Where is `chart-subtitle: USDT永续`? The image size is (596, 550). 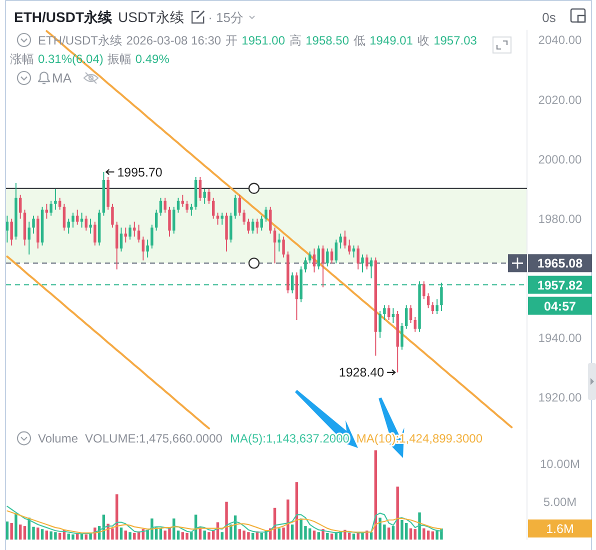
chart-subtitle: USDT永续 is located at coordinates (151, 17).